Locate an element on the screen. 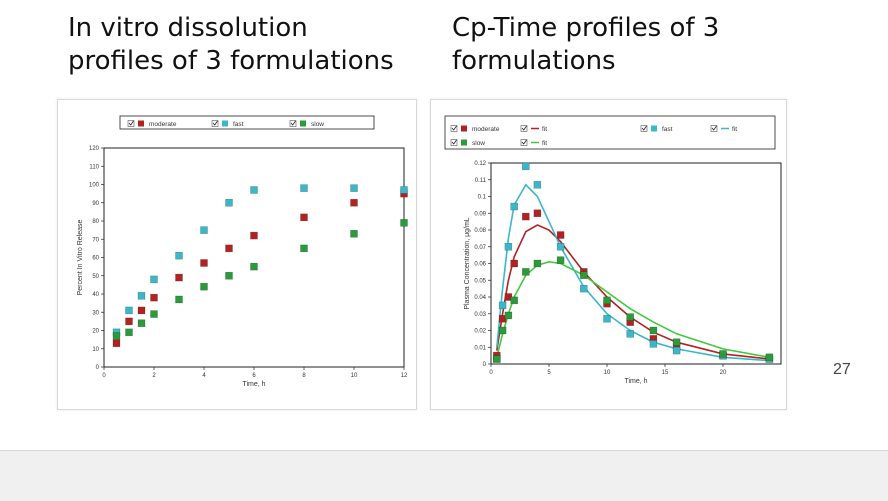  page-number: 27 is located at coordinates (842, 369).